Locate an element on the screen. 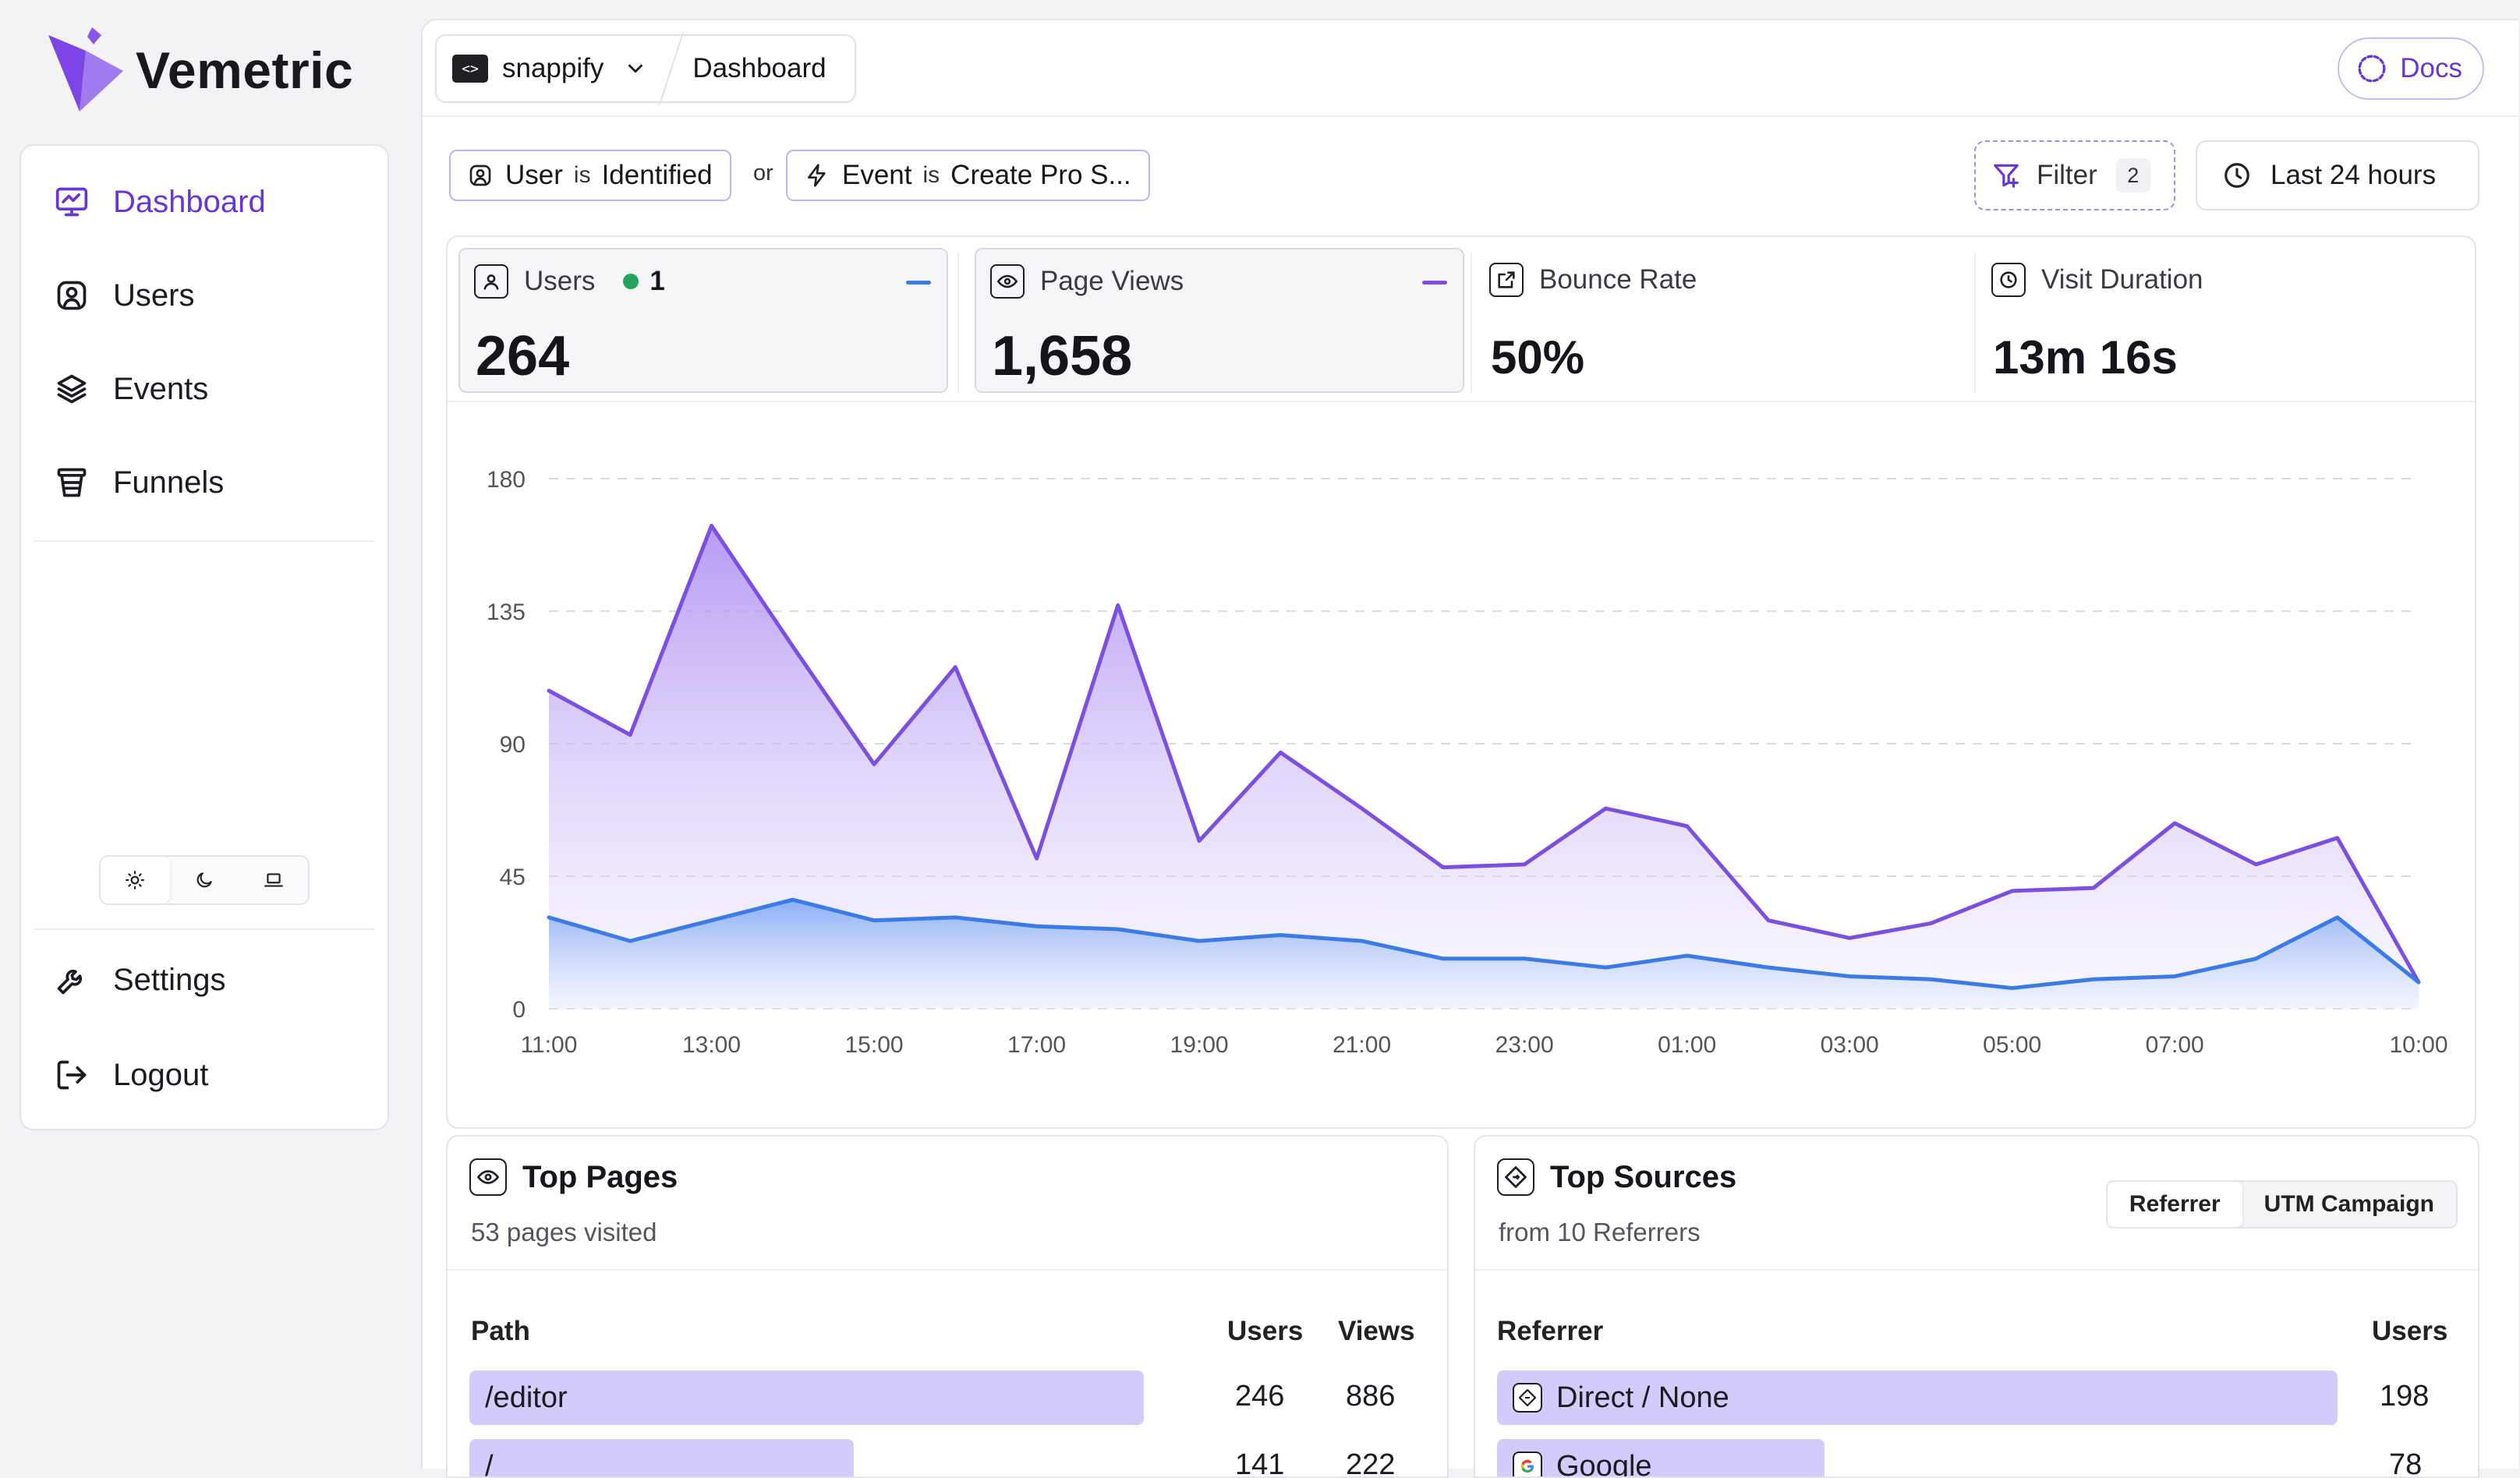  stat-value: 13m 16s is located at coordinates (2223, 357).